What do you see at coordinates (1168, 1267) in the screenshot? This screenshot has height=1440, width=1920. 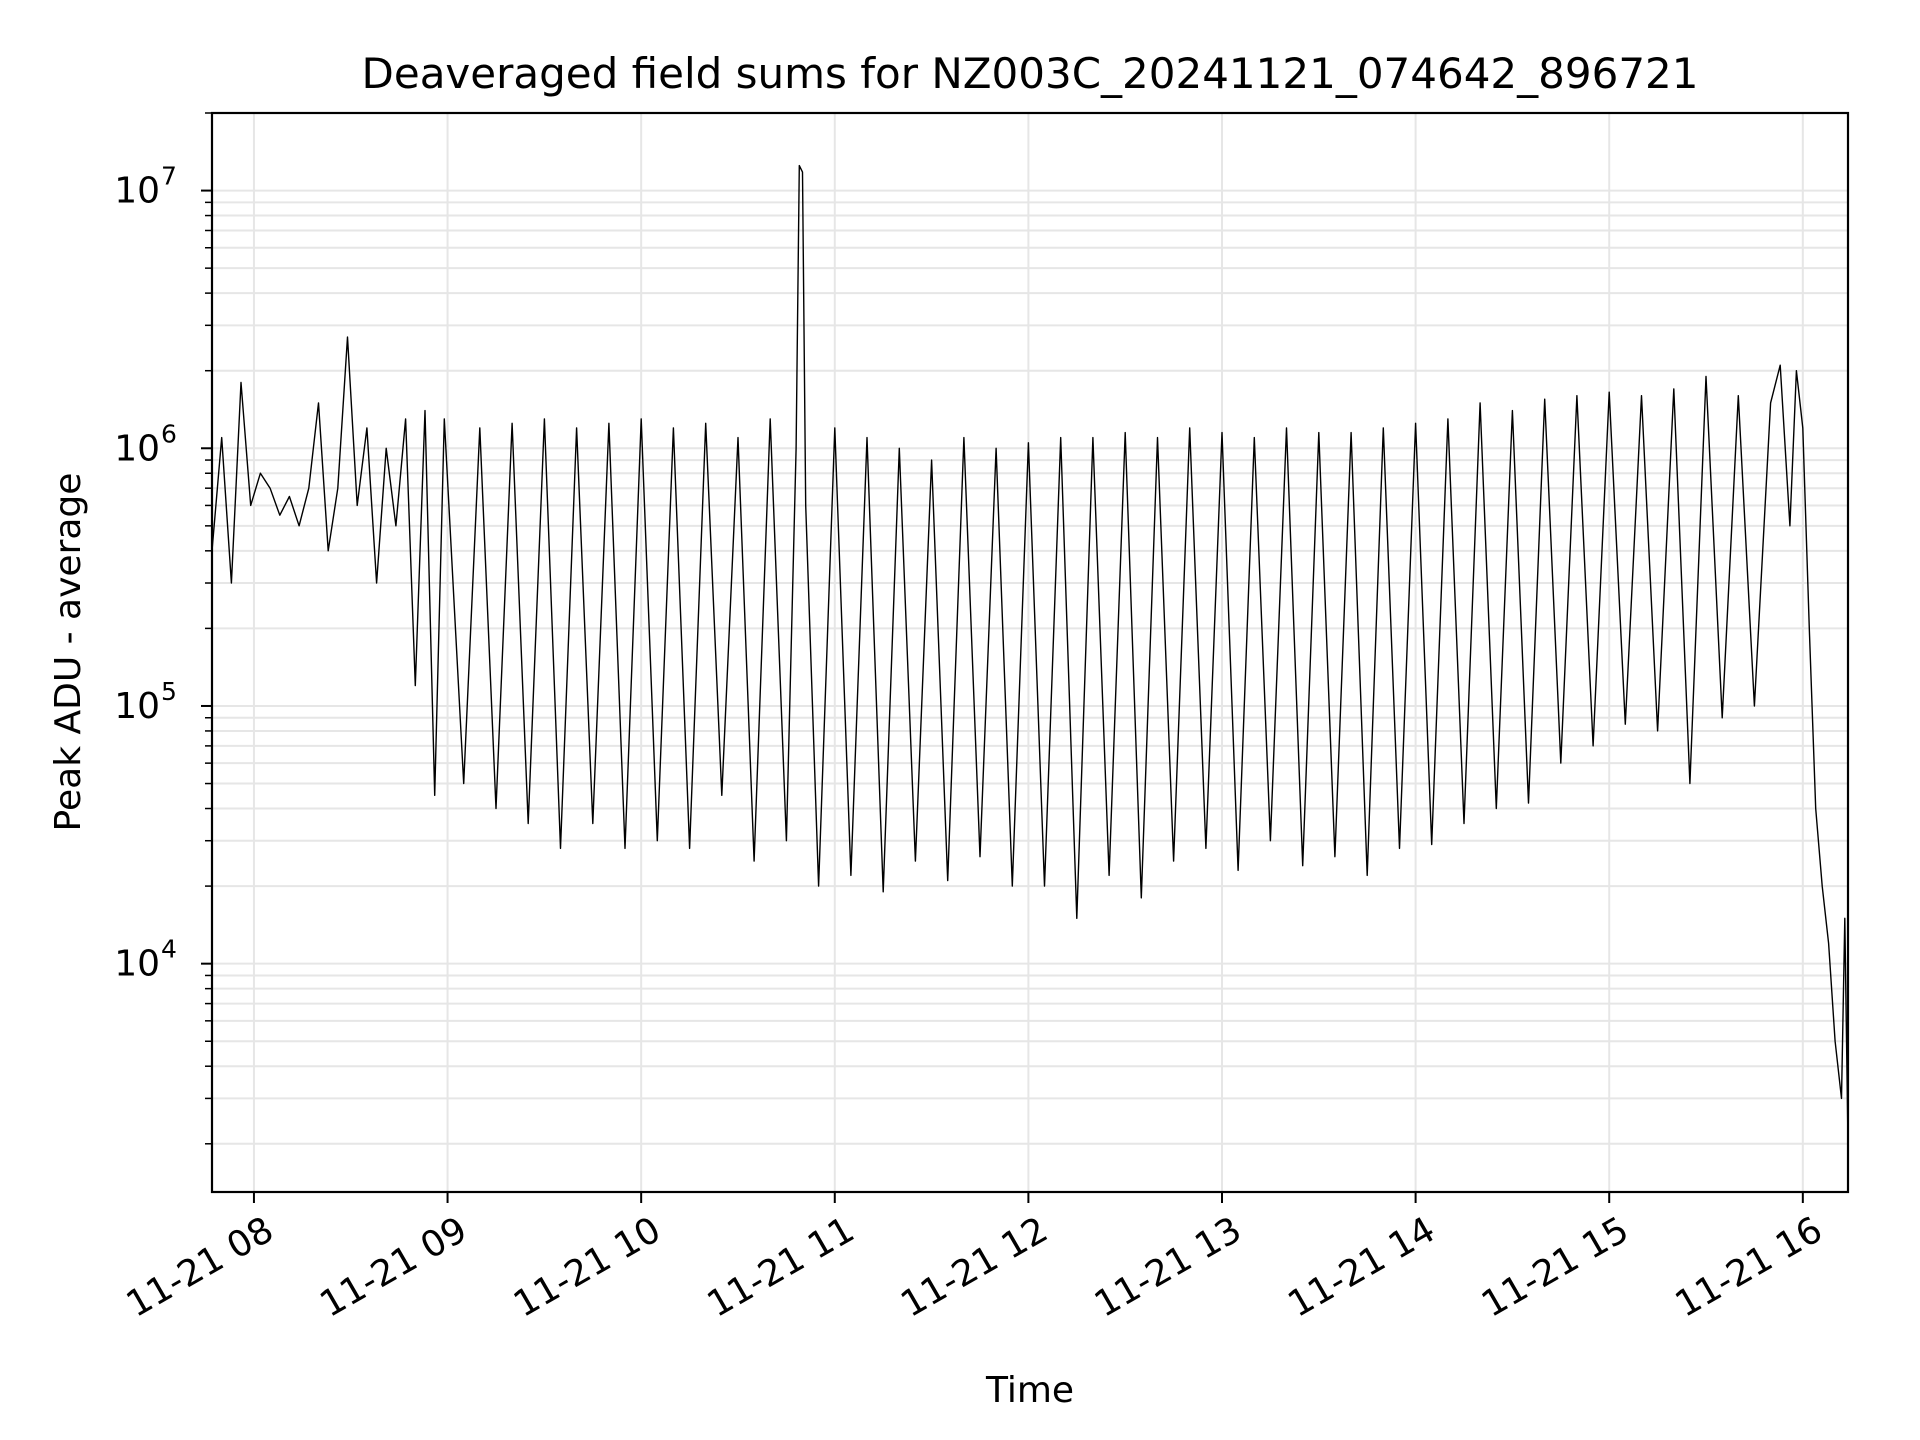 I see `x-tick-label: 11-21 13` at bounding box center [1168, 1267].